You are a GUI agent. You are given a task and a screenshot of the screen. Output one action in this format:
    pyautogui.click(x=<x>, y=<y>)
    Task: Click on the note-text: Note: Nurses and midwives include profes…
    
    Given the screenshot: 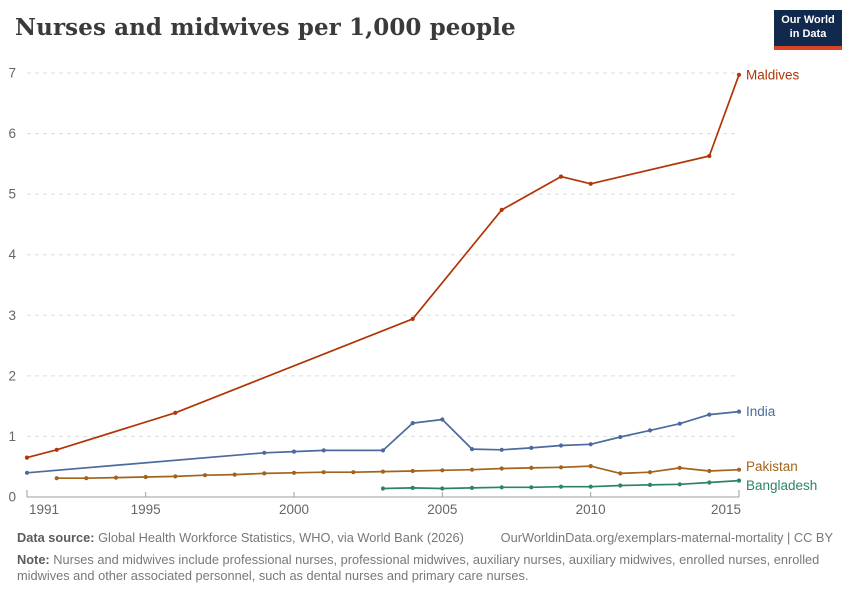 What is the action you would take?
    pyautogui.click(x=418, y=567)
    